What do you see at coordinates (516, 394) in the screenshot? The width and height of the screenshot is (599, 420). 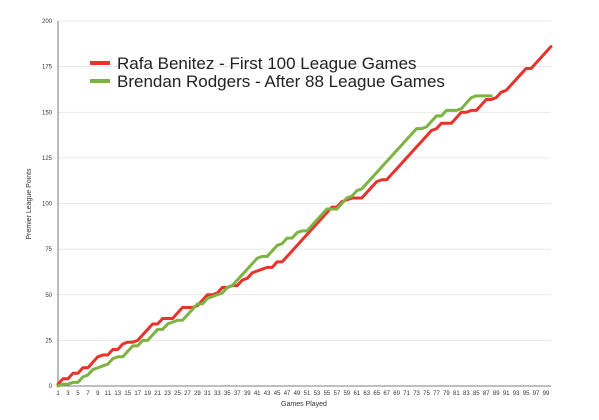 I see `x-tick-label: 93` at bounding box center [516, 394].